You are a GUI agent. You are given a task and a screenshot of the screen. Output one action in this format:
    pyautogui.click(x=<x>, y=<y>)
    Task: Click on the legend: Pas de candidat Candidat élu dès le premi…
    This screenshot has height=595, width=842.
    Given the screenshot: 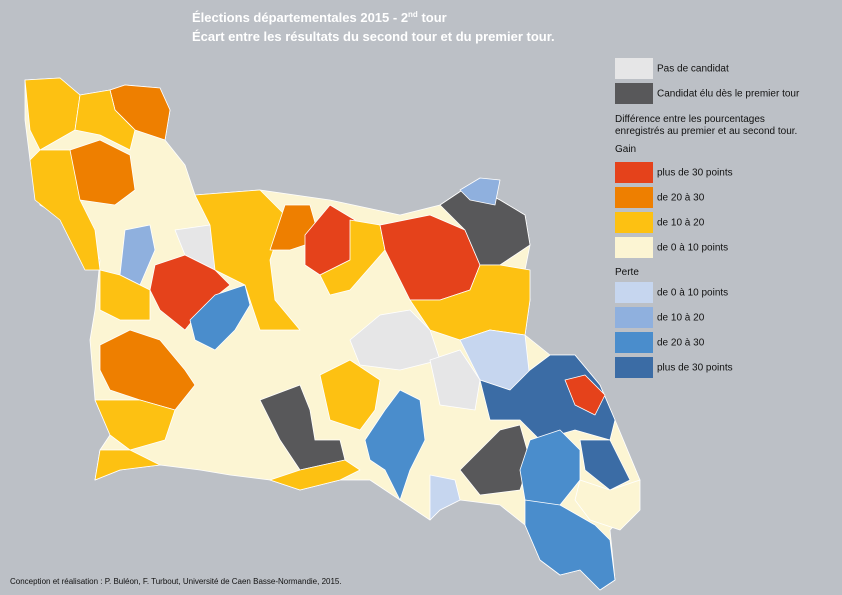 What is the action you would take?
    pyautogui.click(x=707, y=218)
    